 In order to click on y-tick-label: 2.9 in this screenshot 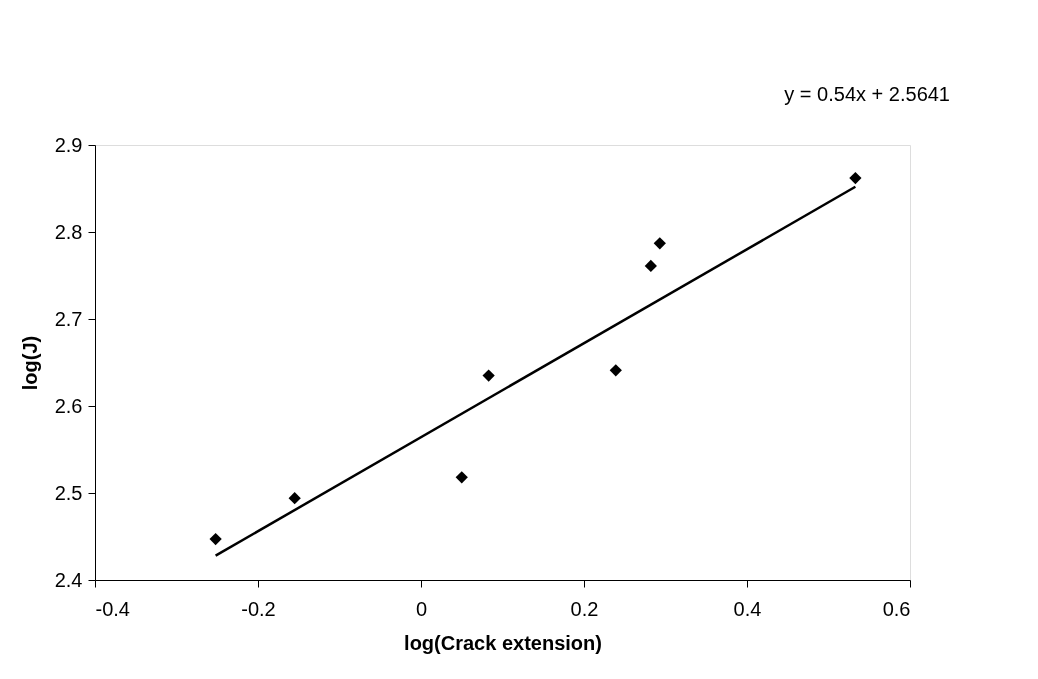, I will do `click(68, 144)`.